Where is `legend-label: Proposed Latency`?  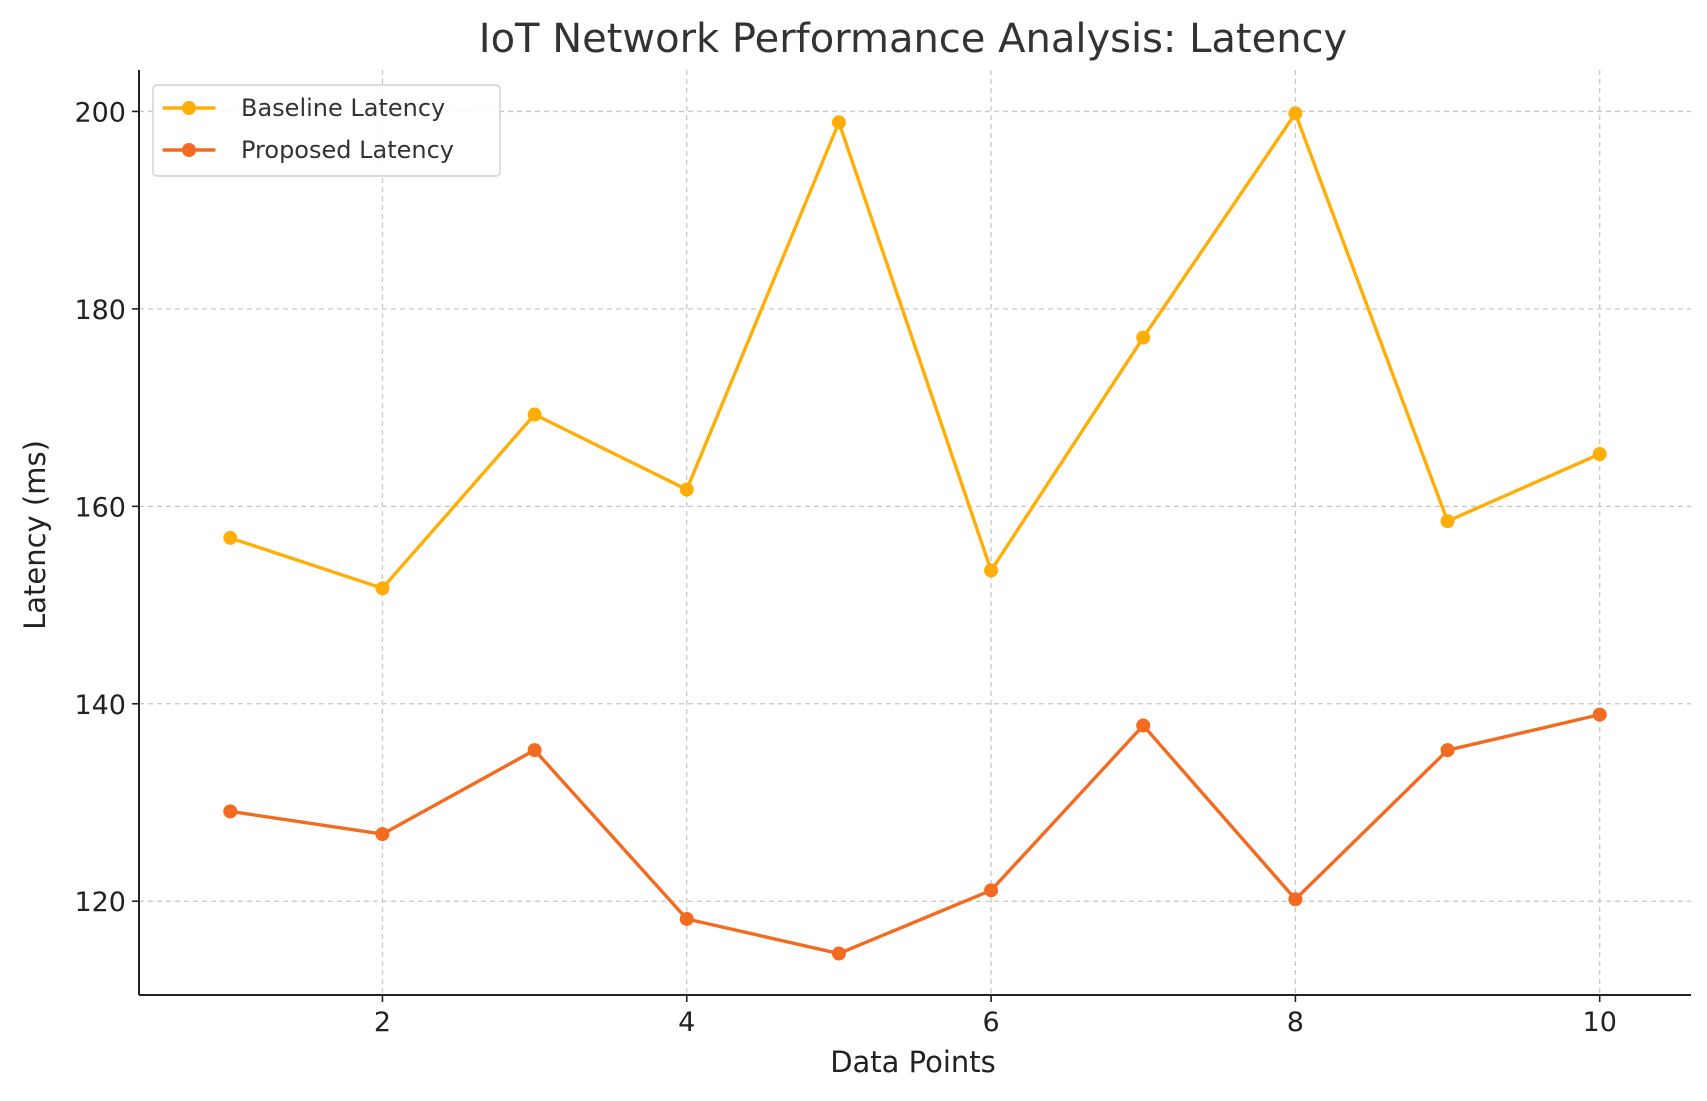 legend-label: Proposed Latency is located at coordinates (347, 150).